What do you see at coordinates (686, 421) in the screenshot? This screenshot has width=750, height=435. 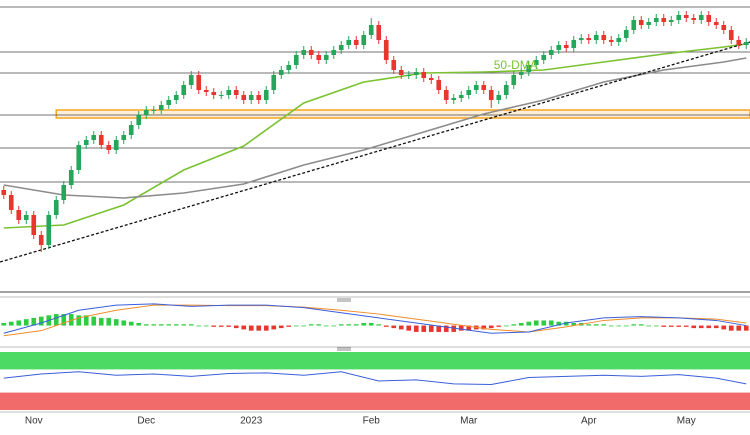 I see `x-tick-label: May` at bounding box center [686, 421].